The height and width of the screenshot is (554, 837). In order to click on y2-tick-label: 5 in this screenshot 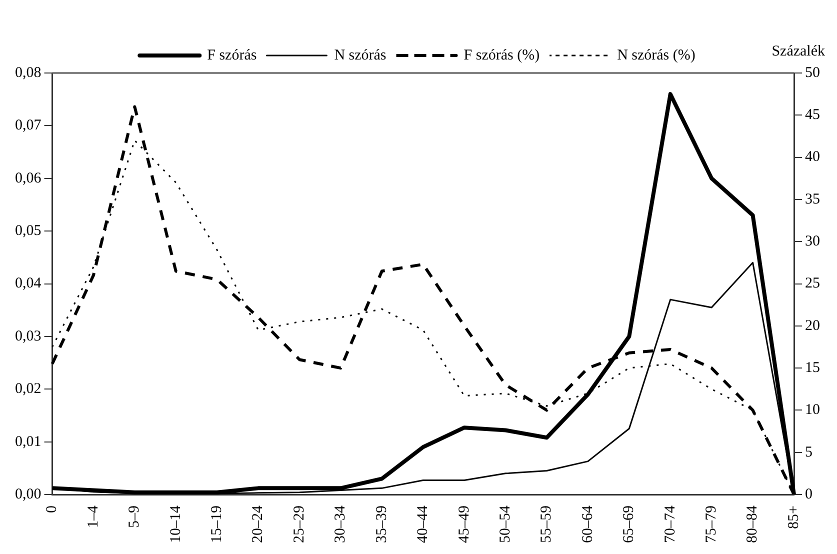, I will do `click(808, 452)`.